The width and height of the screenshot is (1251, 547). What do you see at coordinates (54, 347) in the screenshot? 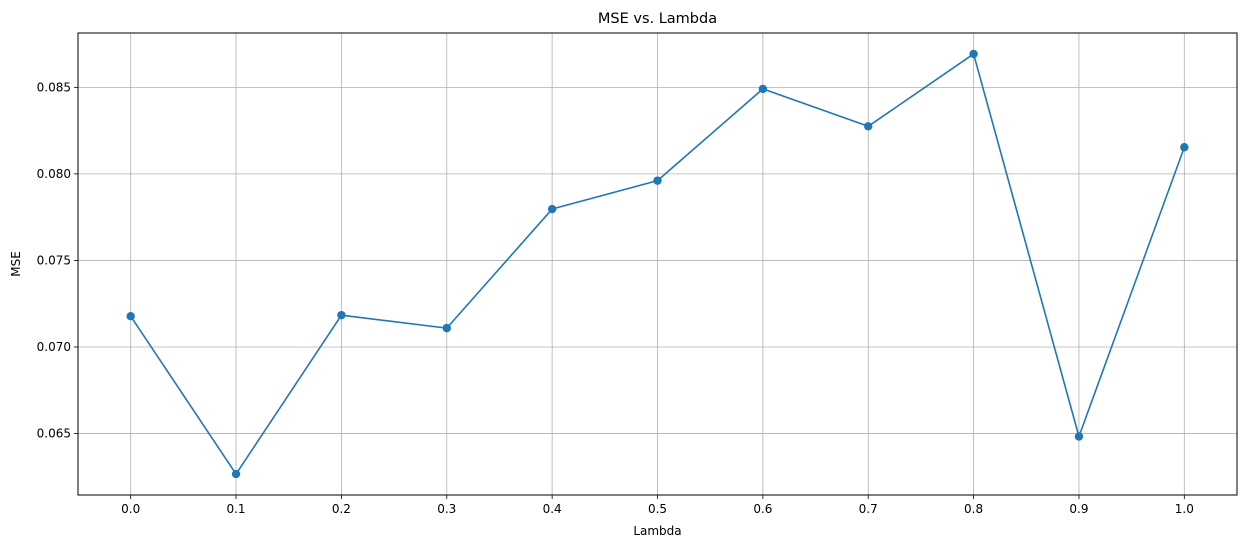
I see `y-tick-label: 0.070` at bounding box center [54, 347].